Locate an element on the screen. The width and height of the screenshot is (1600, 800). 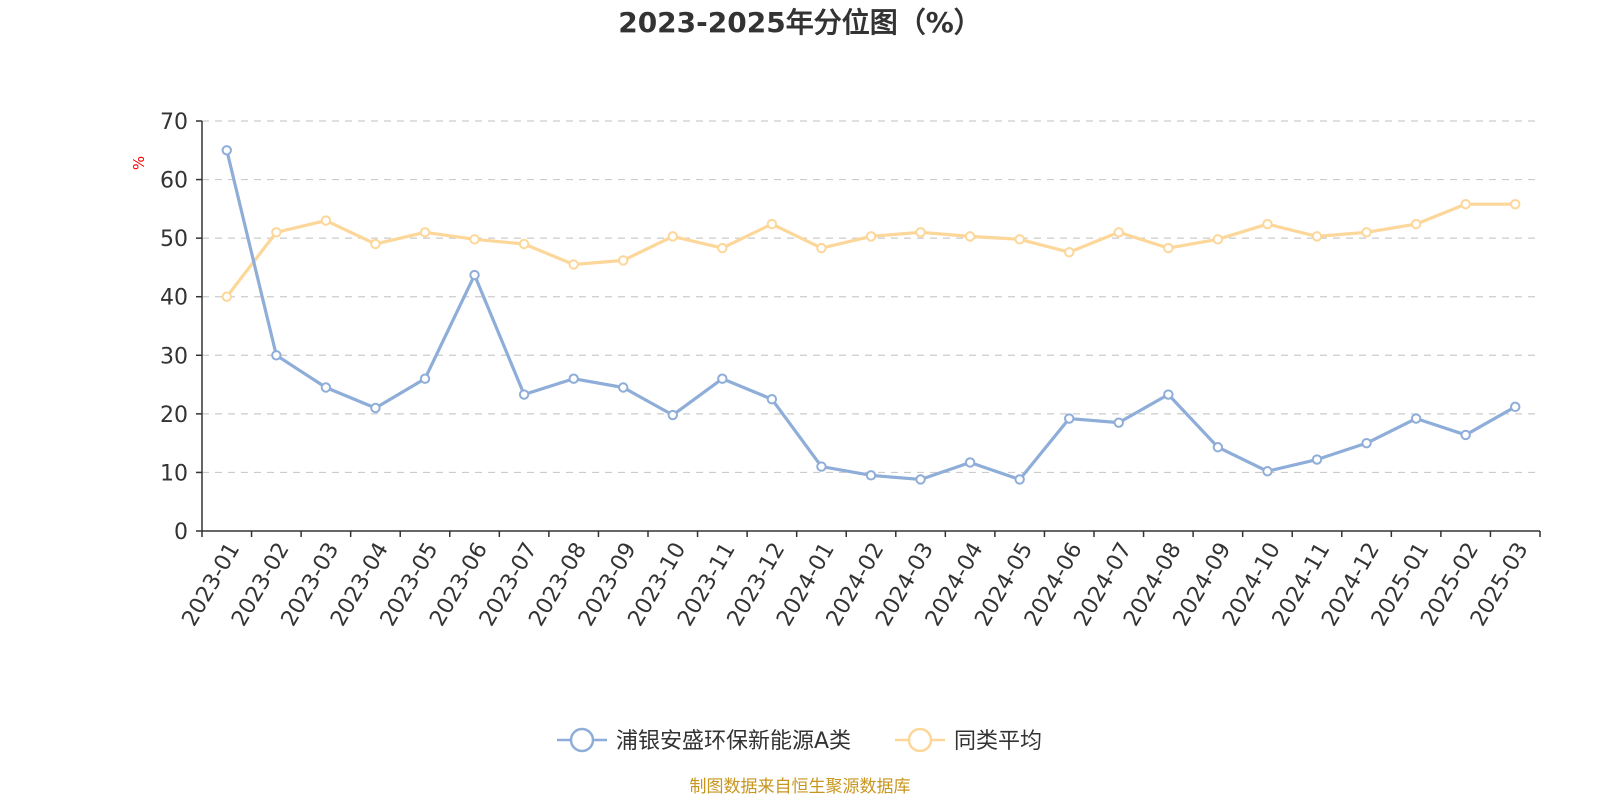
y-tick-label: 10 is located at coordinates (174, 473).